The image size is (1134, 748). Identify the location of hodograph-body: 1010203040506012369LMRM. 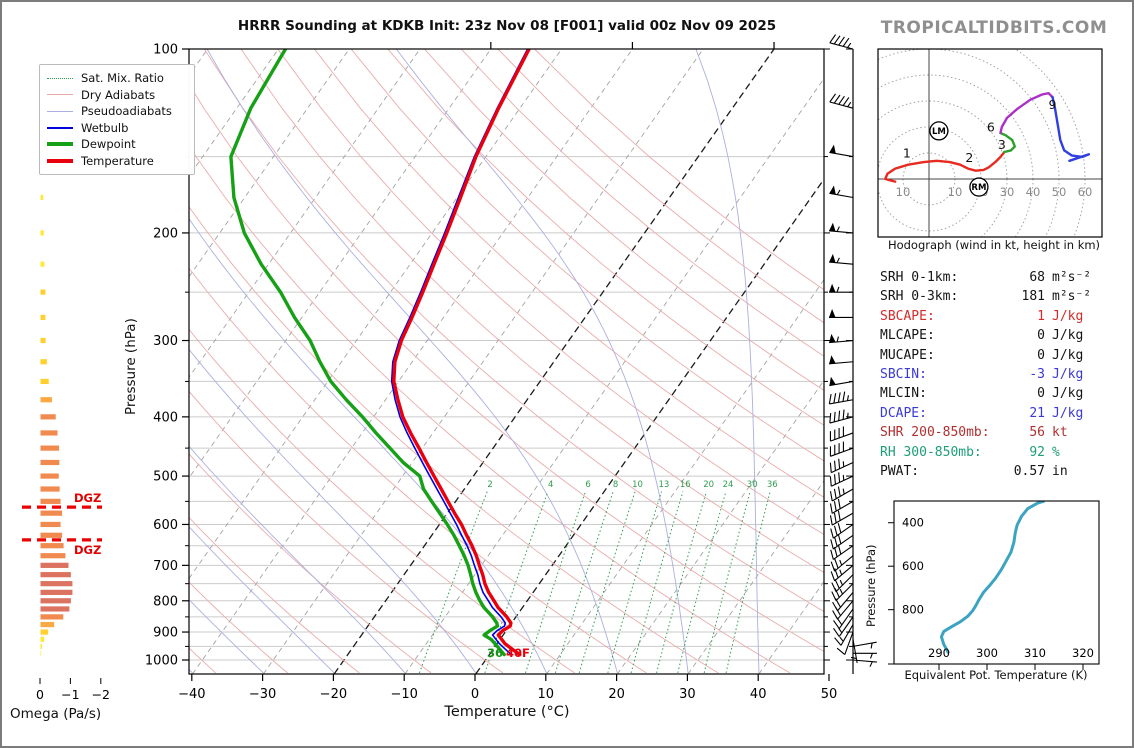
(990, 143).